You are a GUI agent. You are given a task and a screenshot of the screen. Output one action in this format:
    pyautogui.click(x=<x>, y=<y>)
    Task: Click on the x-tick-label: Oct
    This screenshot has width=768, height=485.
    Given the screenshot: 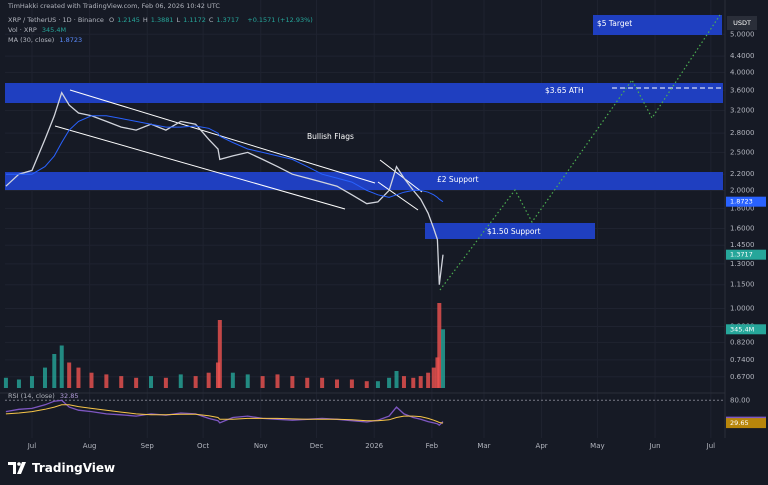 What is the action you would take?
    pyautogui.click(x=203, y=446)
    